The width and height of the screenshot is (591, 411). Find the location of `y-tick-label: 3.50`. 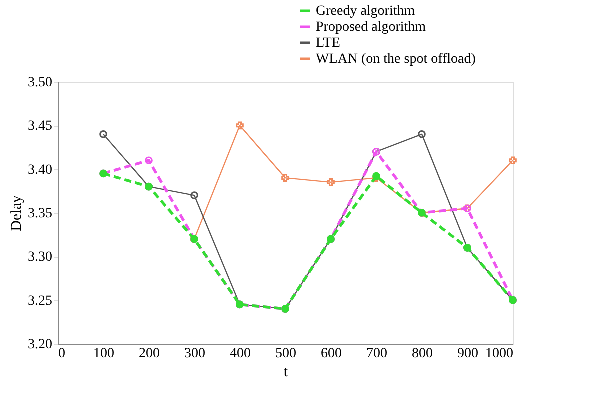

y-tick-label: 3.50 is located at coordinates (40, 83).